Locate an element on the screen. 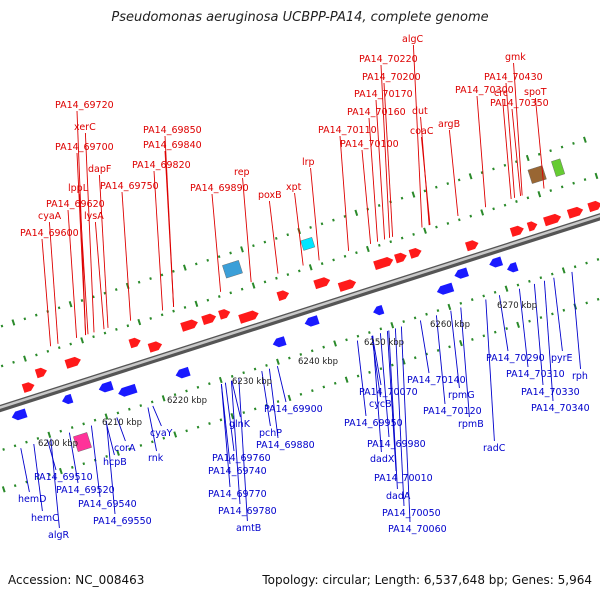 The image size is (600, 600). forward-gene-label: PA14_69850 is located at coordinates (172, 130).